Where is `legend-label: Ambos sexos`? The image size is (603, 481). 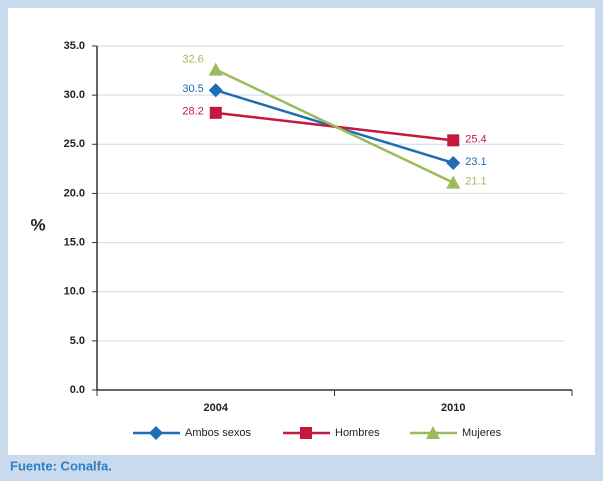
legend-label: Ambos sexos is located at coordinates (218, 433).